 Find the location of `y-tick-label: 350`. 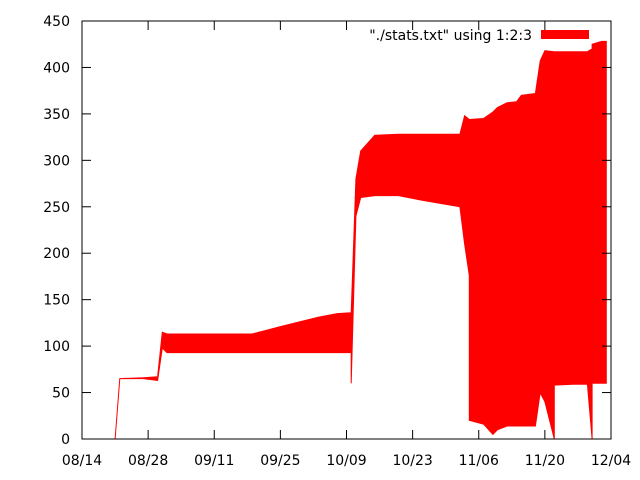

y-tick-label: 350 is located at coordinates (56, 115).